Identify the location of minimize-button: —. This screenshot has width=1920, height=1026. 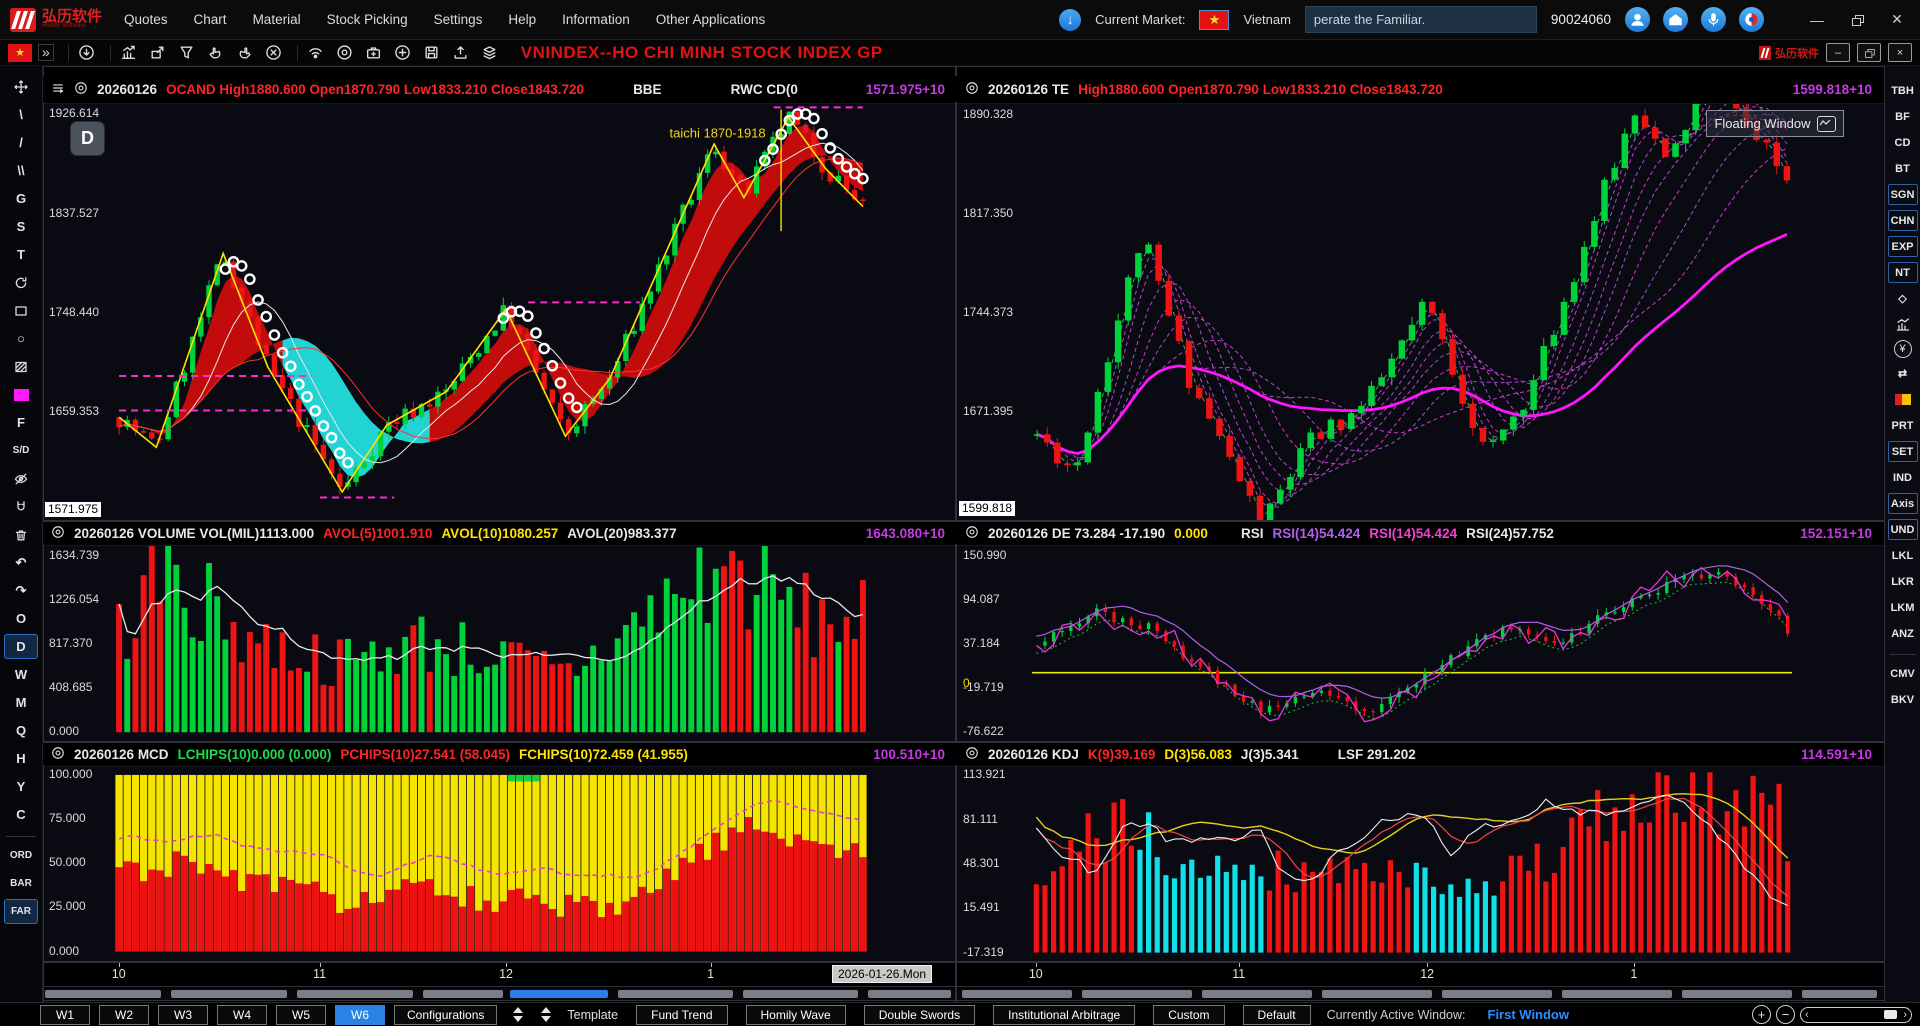
(1817, 19).